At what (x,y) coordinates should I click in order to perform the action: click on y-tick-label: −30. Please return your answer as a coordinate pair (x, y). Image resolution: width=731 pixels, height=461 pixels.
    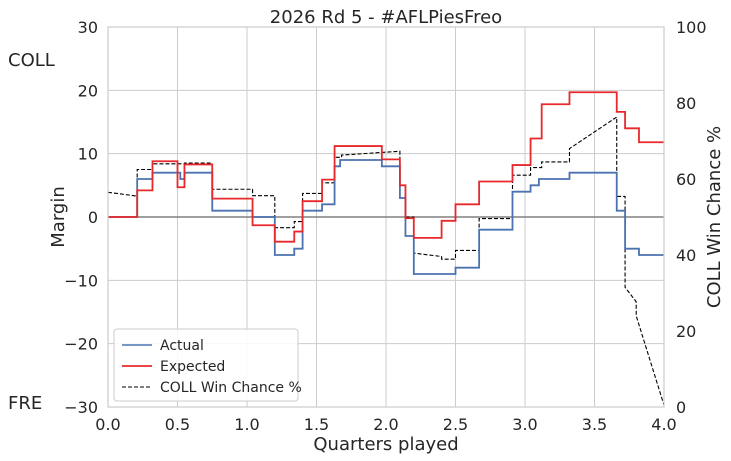
    Looking at the image, I should click on (81, 407).